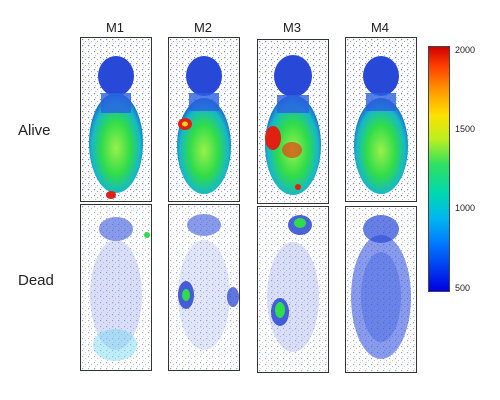 The width and height of the screenshot is (500, 400). Describe the element at coordinates (465, 208) in the screenshot. I see `colorbar-tick-1000: 1000` at that location.